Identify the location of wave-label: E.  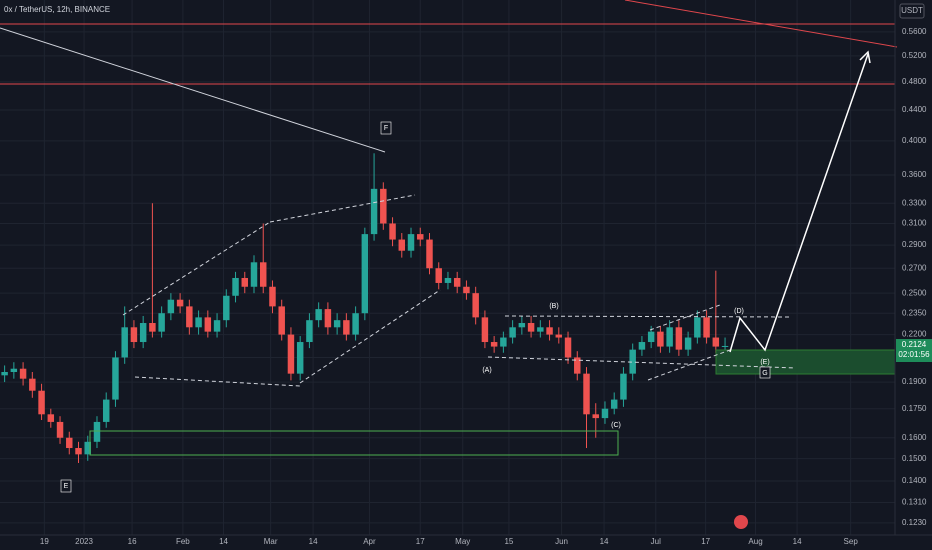
(66, 486).